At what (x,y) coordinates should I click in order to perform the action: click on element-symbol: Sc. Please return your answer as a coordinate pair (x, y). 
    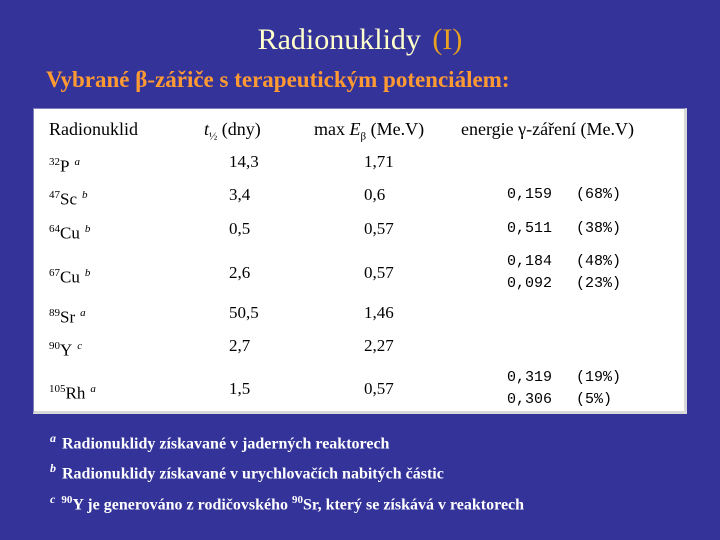
    Looking at the image, I should click on (68, 199).